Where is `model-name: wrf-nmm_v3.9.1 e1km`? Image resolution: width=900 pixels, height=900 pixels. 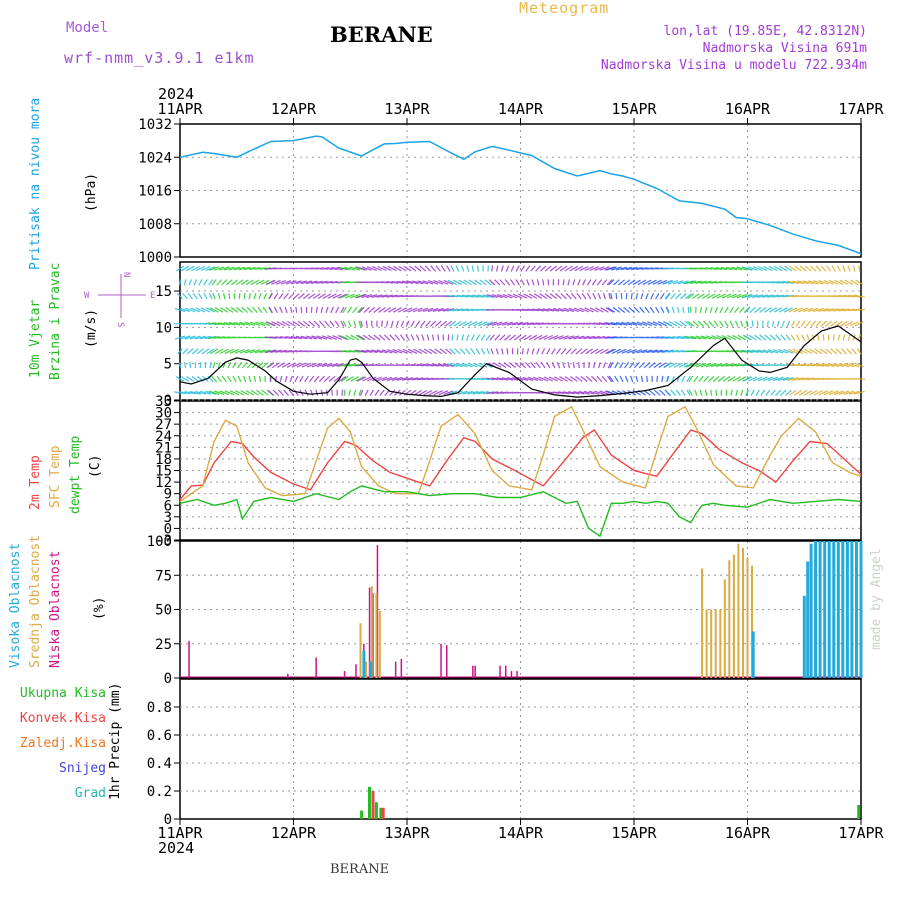 model-name: wrf-nmm_v3.9.1 e1km is located at coordinates (159, 58).